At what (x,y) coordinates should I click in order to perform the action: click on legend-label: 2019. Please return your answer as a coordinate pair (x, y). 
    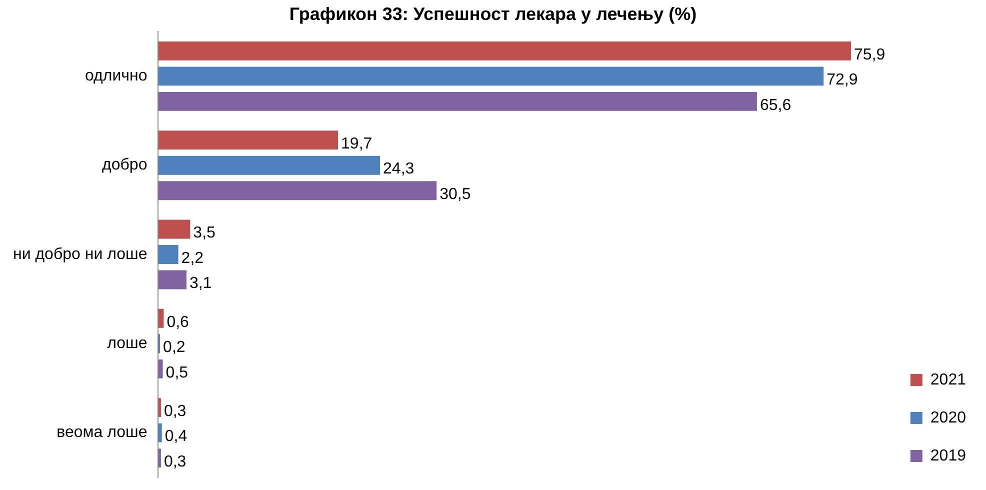
    Looking at the image, I should click on (948, 455).